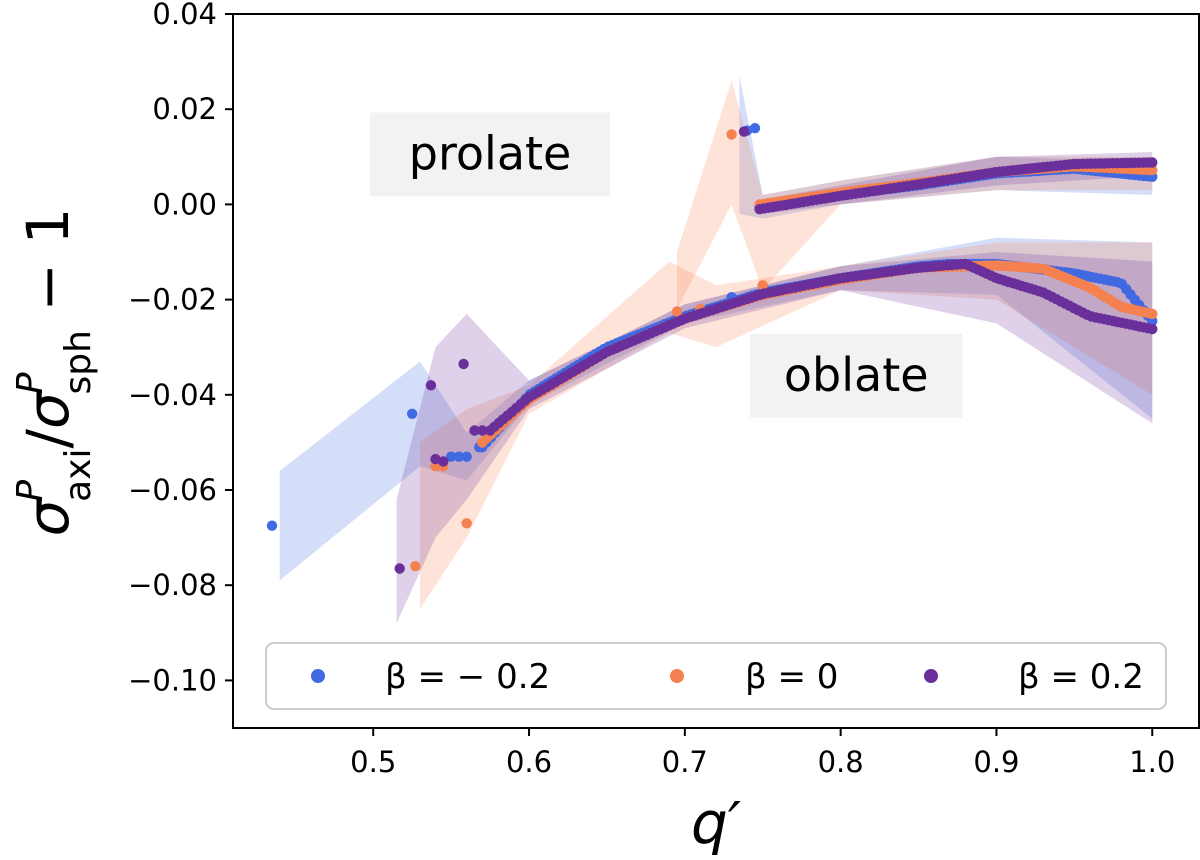 Image resolution: width=1200 pixels, height=860 pixels. I want to click on y-tick-label-1: −0.08, so click(172, 585).